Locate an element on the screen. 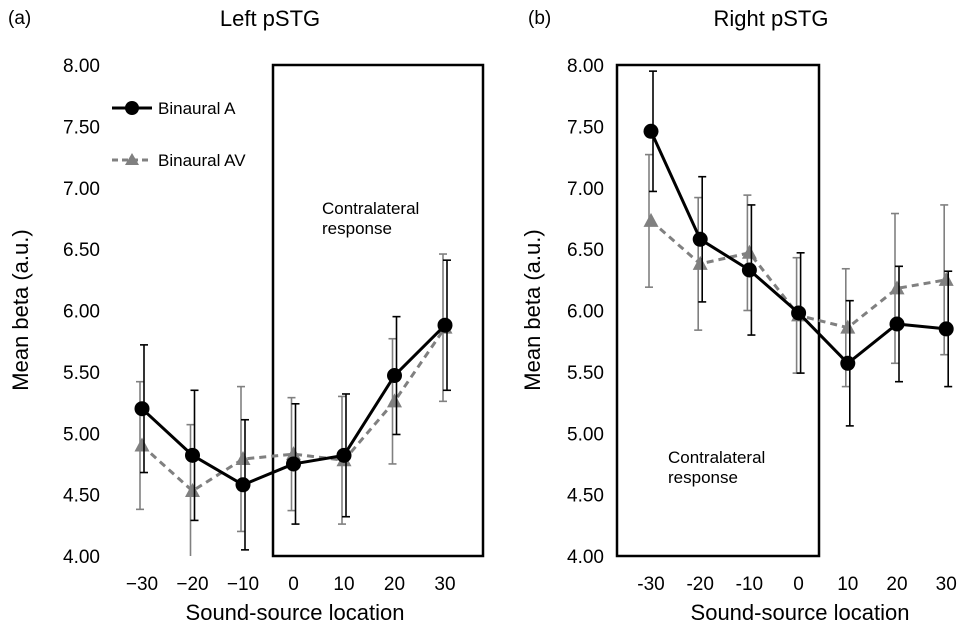 Image resolution: width=969 pixels, height=629 pixels. y-tick-label-left: 7.00 is located at coordinates (81, 189).